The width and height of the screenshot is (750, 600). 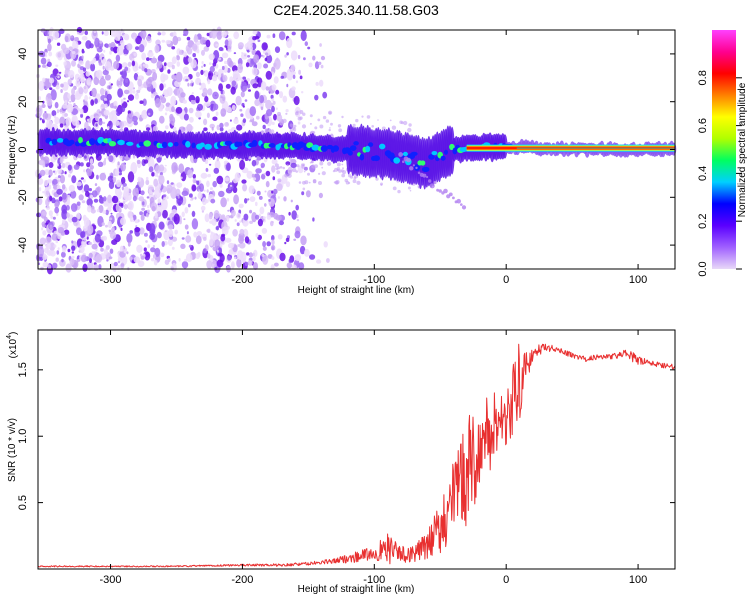 What do you see at coordinates (703, 125) in the screenshot?
I see `colorbar-tick-label: 0.6` at bounding box center [703, 125].